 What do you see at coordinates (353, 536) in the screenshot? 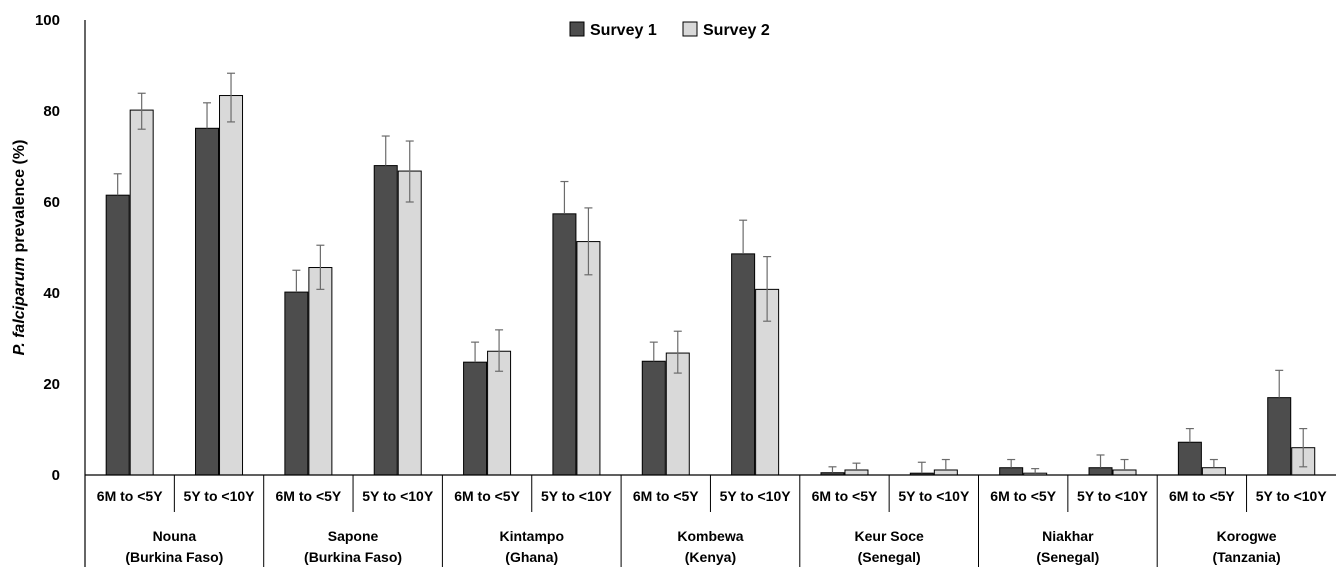
I see `site-name-label: Sapone` at bounding box center [353, 536].